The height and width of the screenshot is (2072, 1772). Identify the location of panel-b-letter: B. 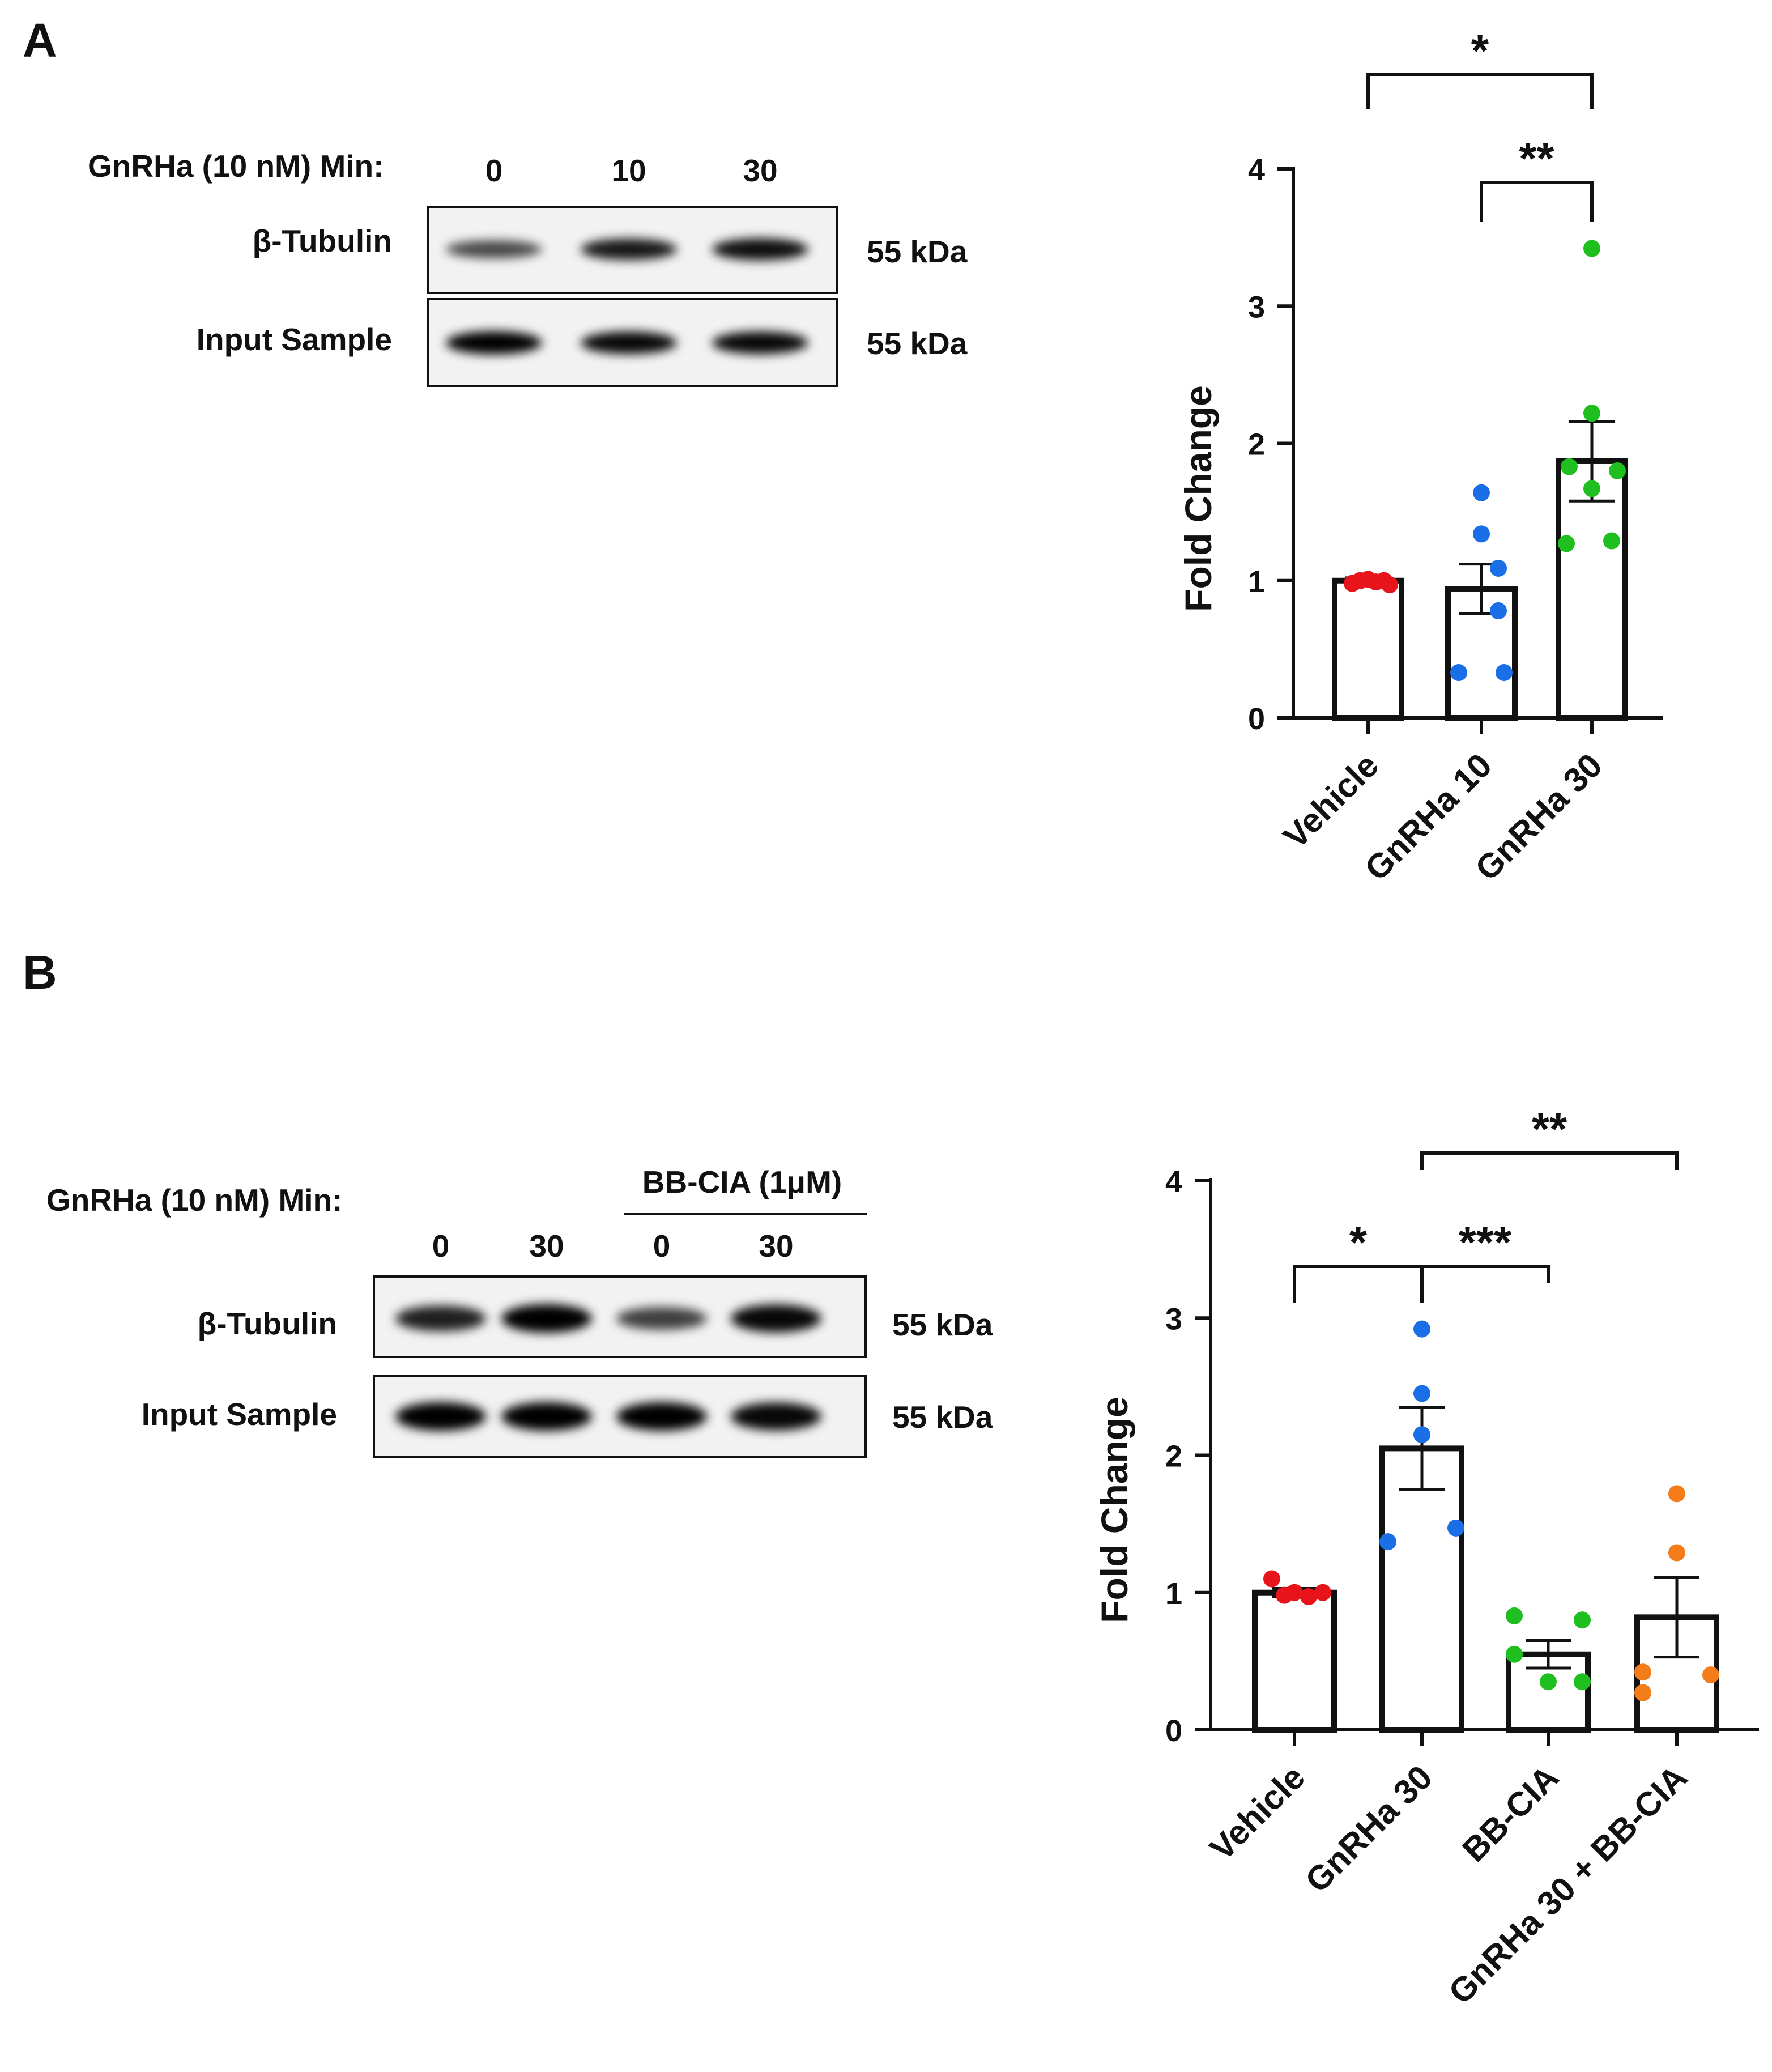
(40, 973).